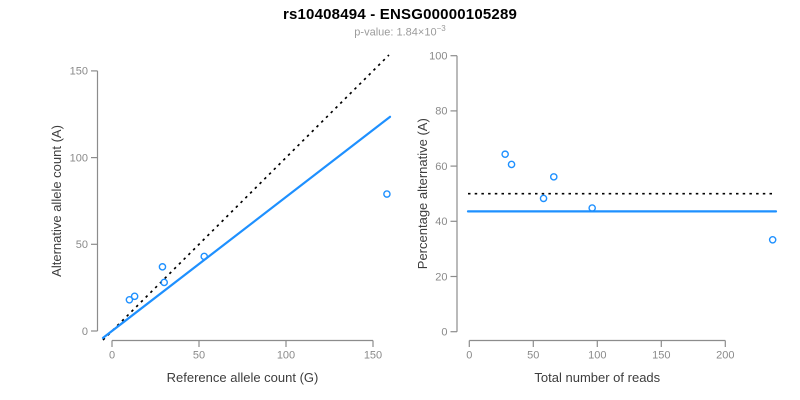 Image resolution: width=800 pixels, height=400 pixels. I want to click on x-tick-label: 200, so click(725, 356).